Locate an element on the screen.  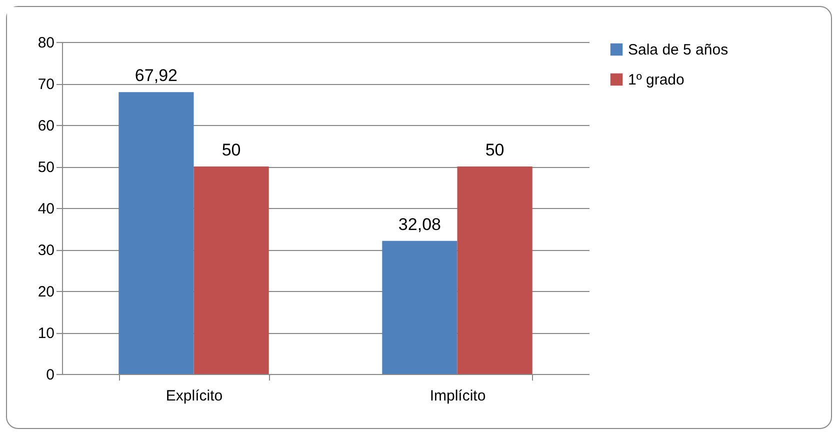
y-tick-label: 10 is located at coordinates (46, 333).